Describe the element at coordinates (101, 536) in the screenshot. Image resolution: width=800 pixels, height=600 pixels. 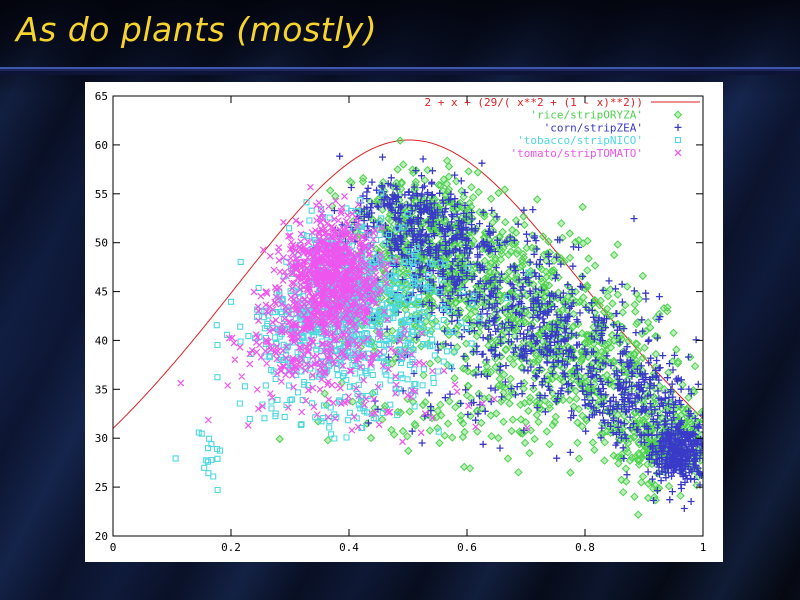
I see `y-tick-label: 20` at that location.